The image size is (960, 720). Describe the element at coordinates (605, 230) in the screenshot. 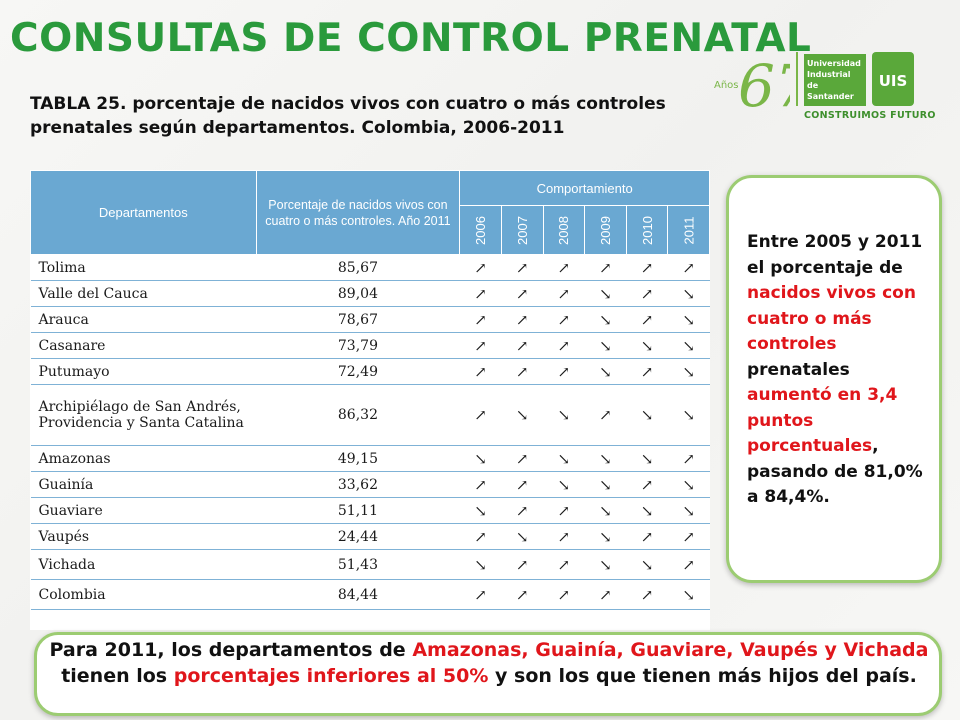

I see `header-year: 2009` at that location.